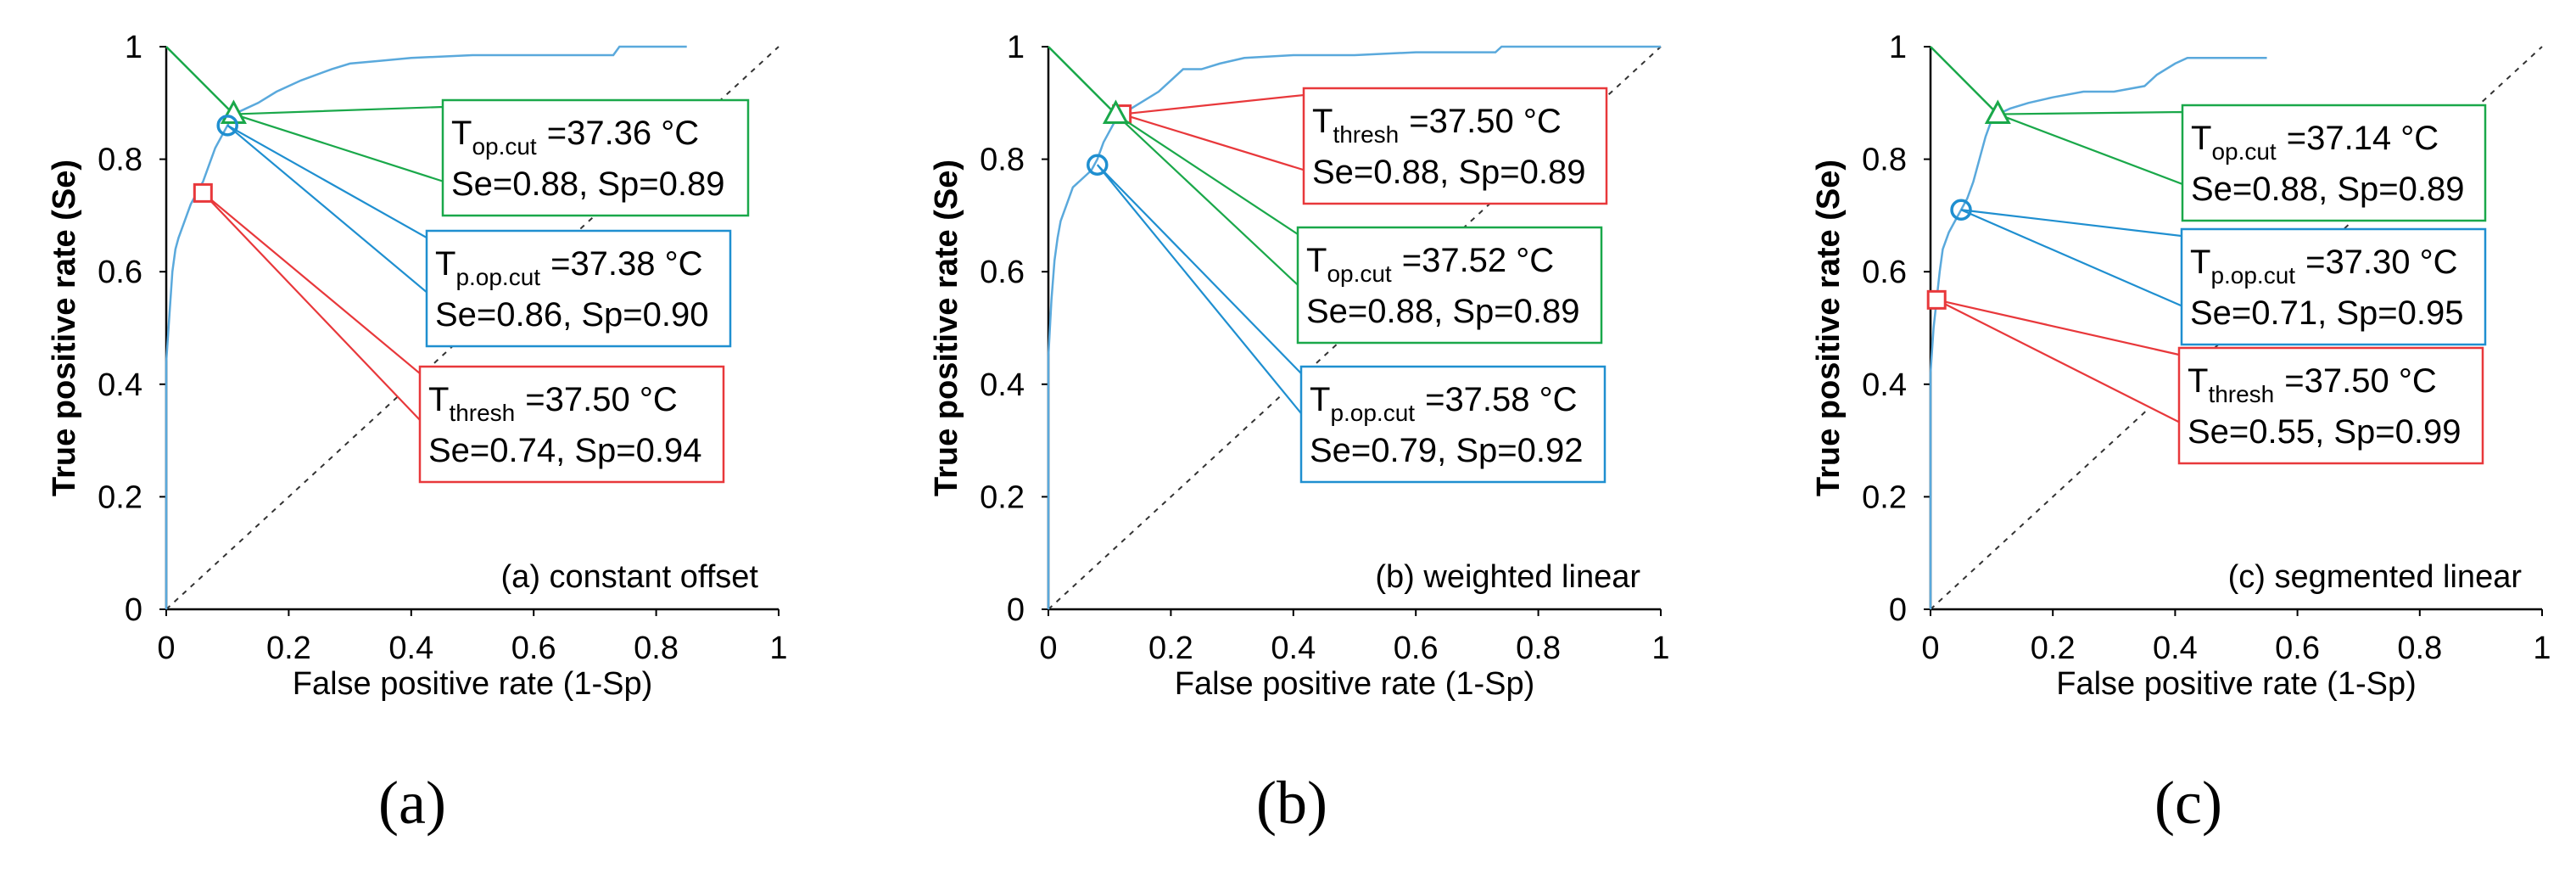  Describe the element at coordinates (1447, 450) in the screenshot. I see `callout-stats-text: Se=0.79, Sp=0.92` at that location.